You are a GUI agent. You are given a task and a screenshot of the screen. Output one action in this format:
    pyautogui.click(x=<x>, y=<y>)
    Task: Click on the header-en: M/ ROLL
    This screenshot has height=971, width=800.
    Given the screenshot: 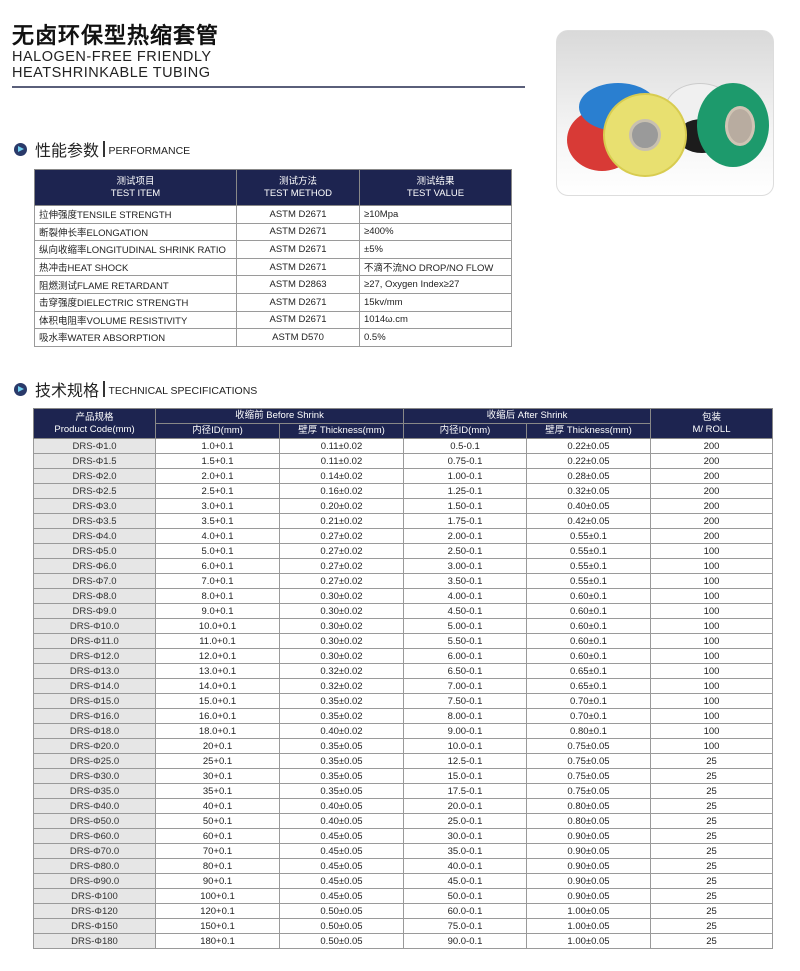 What is the action you would take?
    pyautogui.click(x=711, y=429)
    